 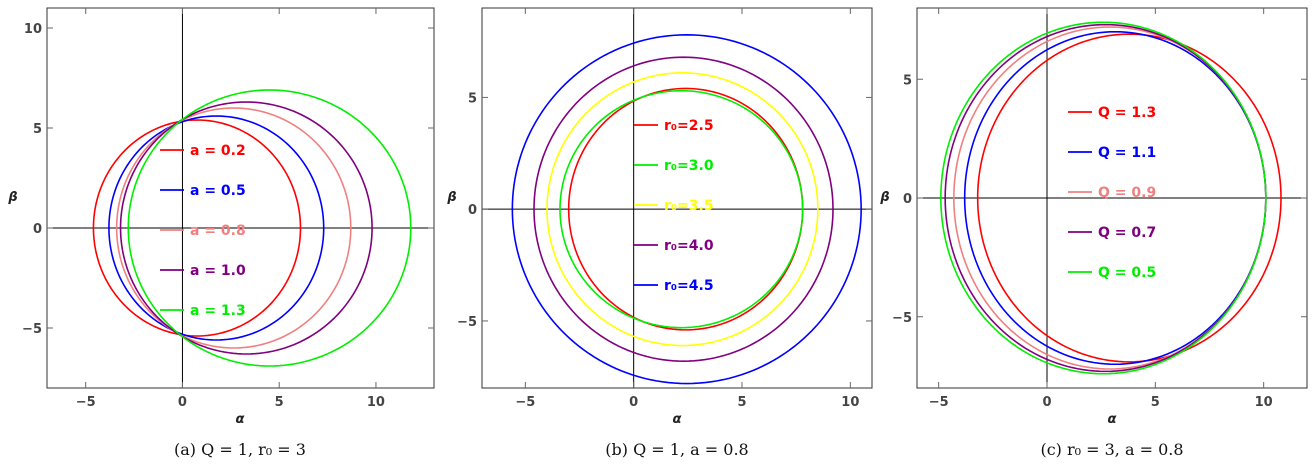 What do you see at coordinates (689, 286) in the screenshot?
I see `legend-label: r₀=4.5` at bounding box center [689, 286].